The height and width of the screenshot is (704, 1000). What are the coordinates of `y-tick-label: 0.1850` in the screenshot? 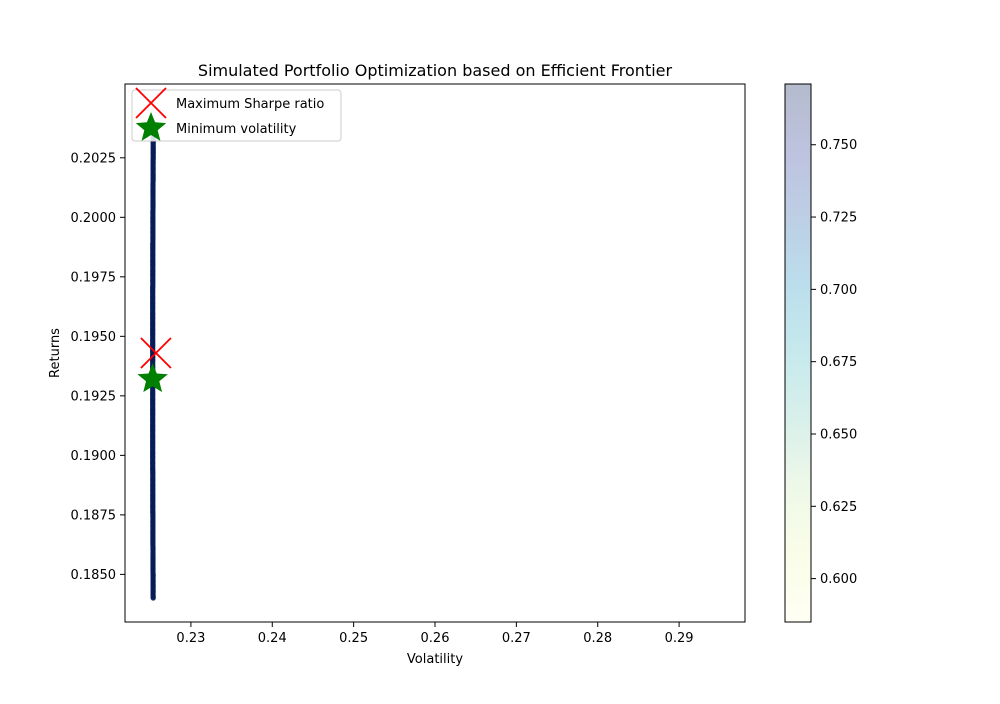 It's located at (94, 575).